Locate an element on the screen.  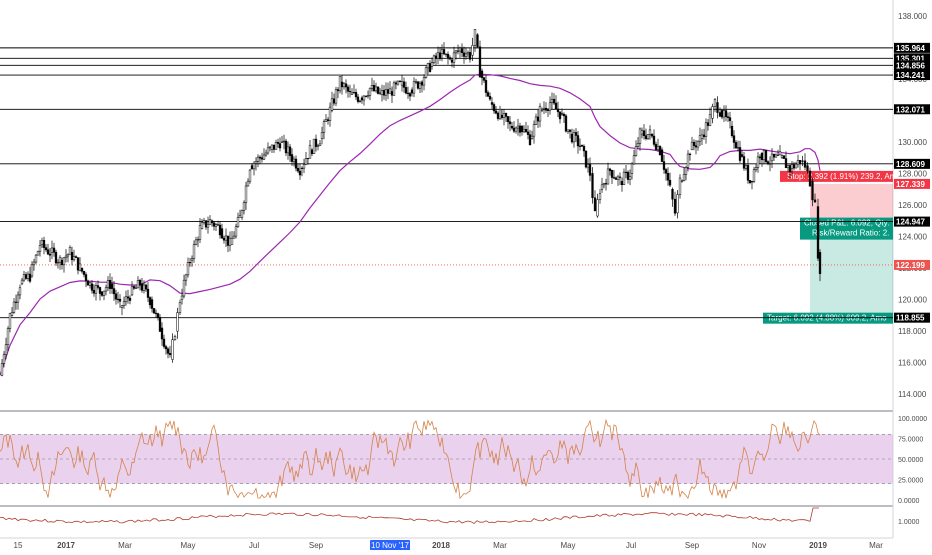
price-badge is located at coordinates (912, 264).